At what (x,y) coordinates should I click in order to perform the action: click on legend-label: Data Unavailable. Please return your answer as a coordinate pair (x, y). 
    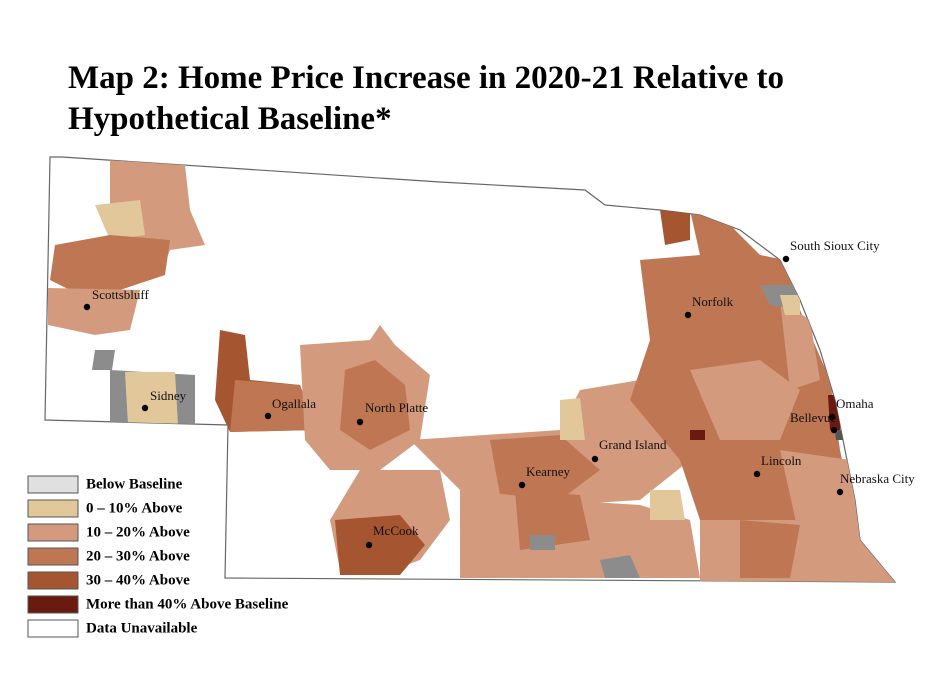
    Looking at the image, I should click on (142, 628).